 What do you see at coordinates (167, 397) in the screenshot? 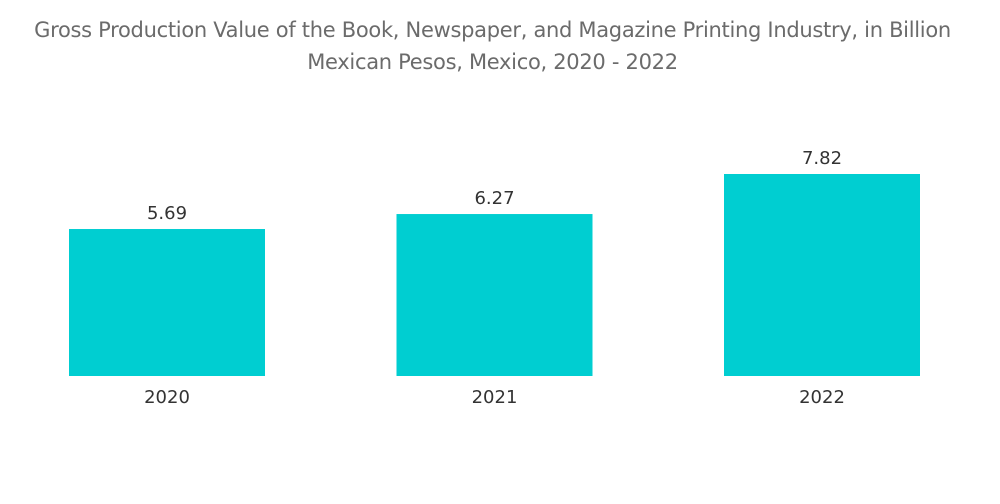
I see `x-tick-label-2020: 2020` at bounding box center [167, 397].